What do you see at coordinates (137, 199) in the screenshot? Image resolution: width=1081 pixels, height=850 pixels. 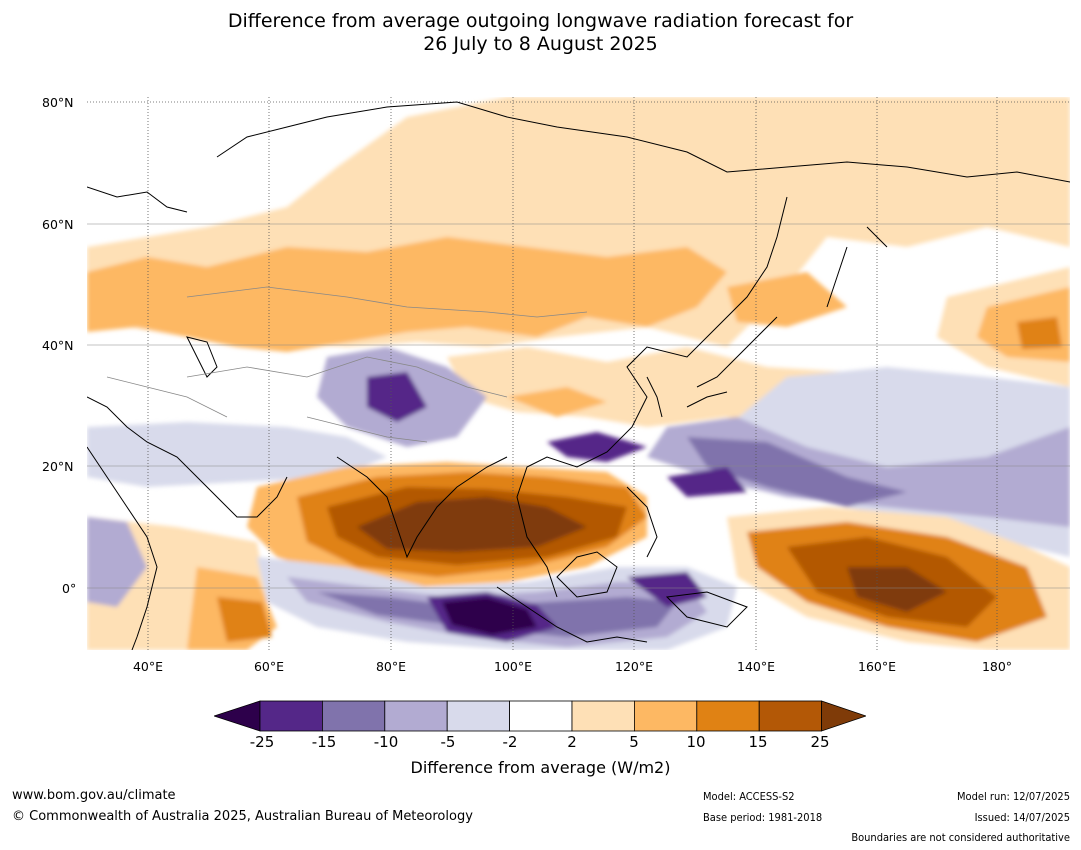 I see `coastline-europe-east` at bounding box center [137, 199].